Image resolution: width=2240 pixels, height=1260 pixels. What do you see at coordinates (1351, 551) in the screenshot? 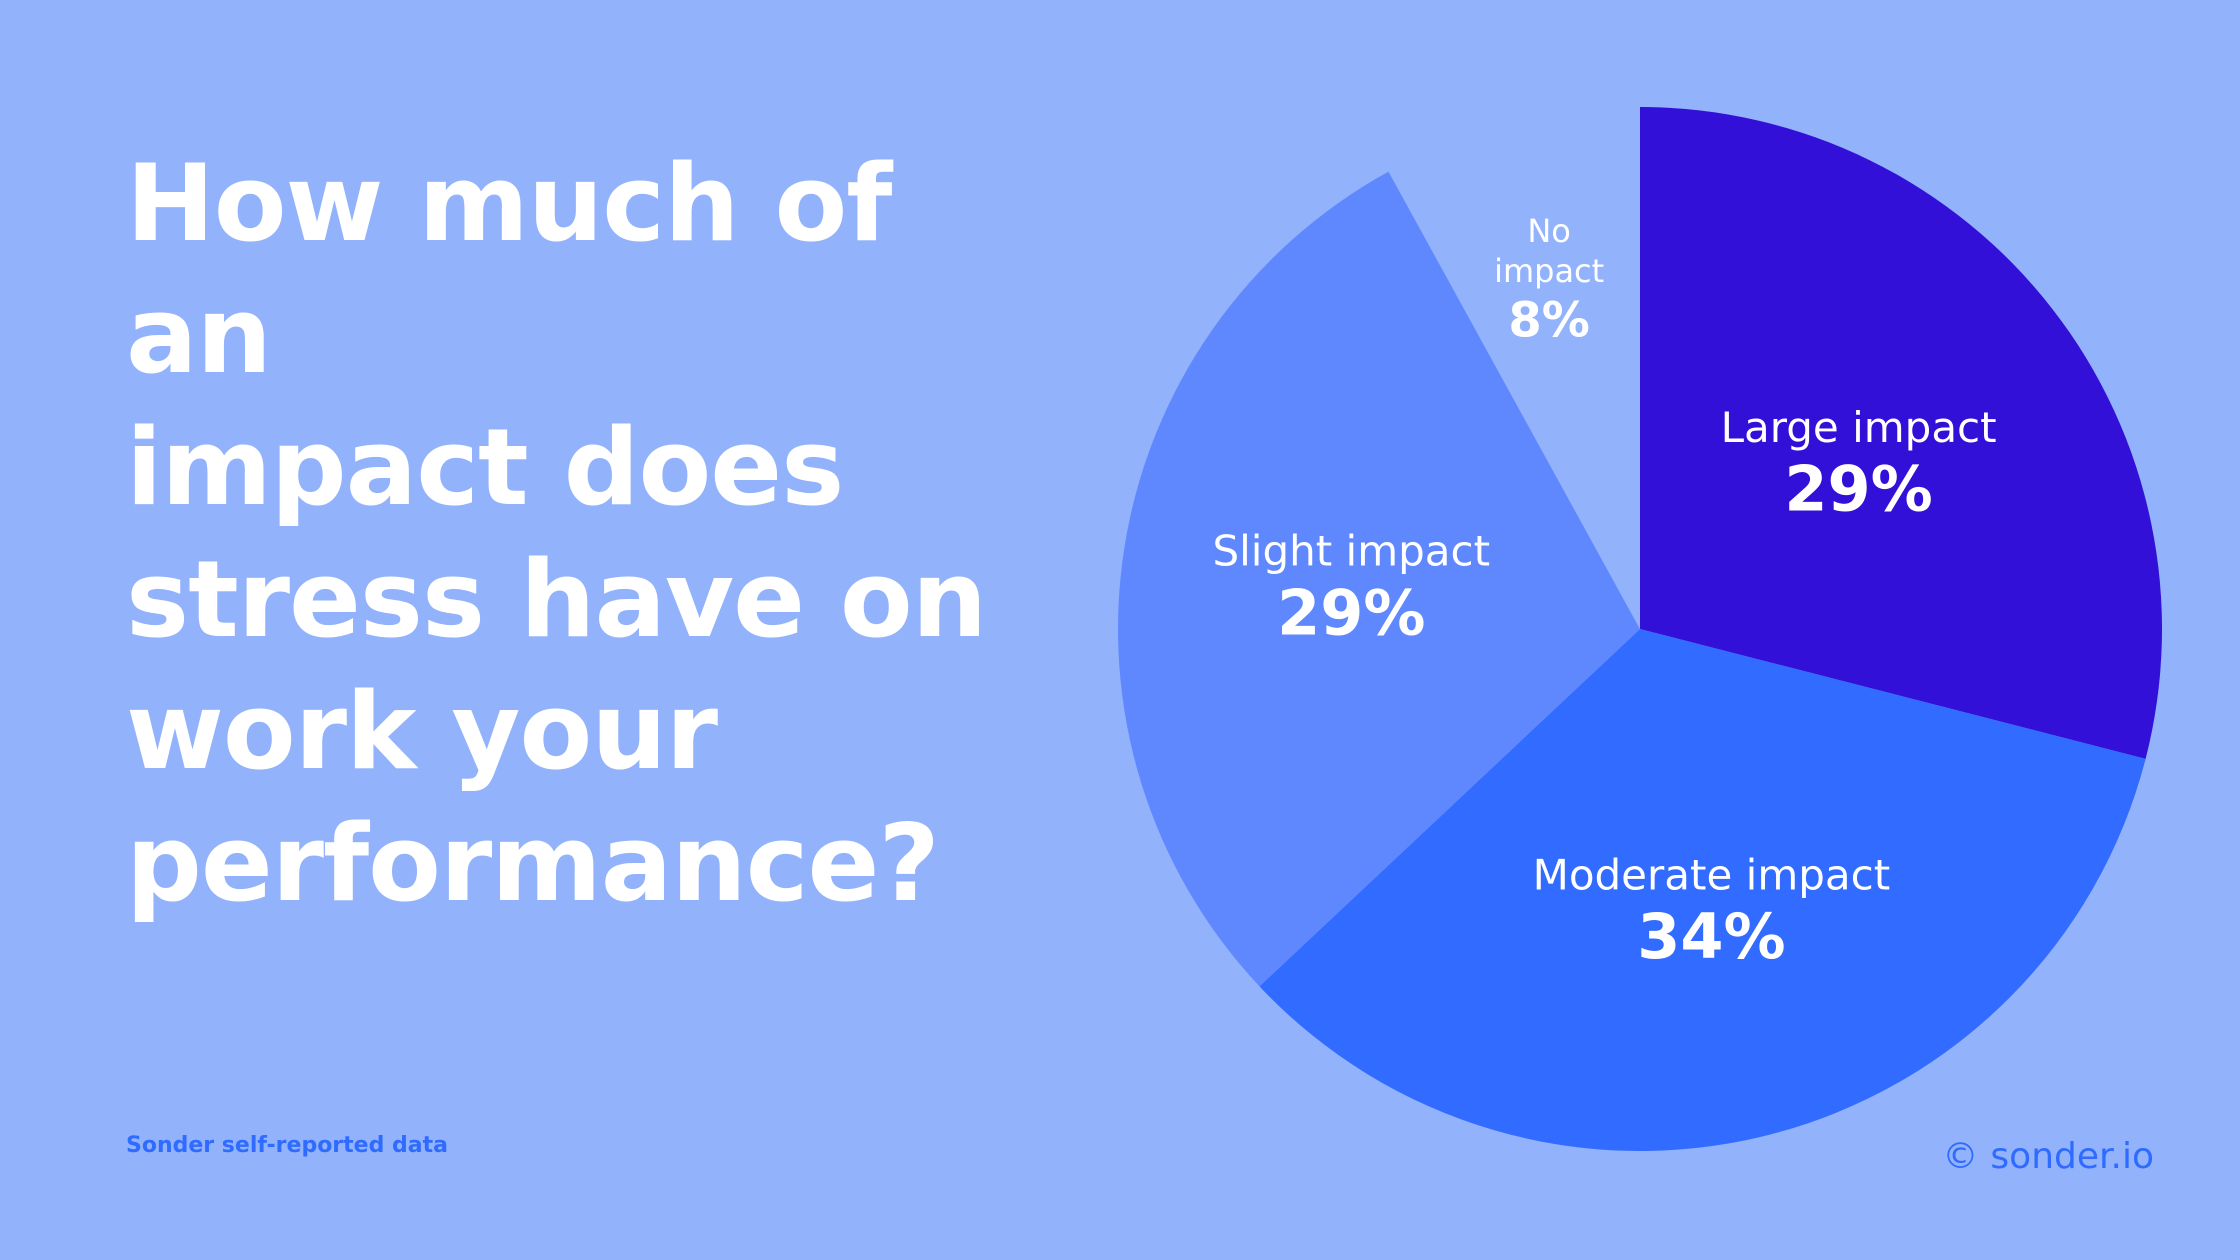
I see `slice-name: Slight impact` at bounding box center [1351, 551].